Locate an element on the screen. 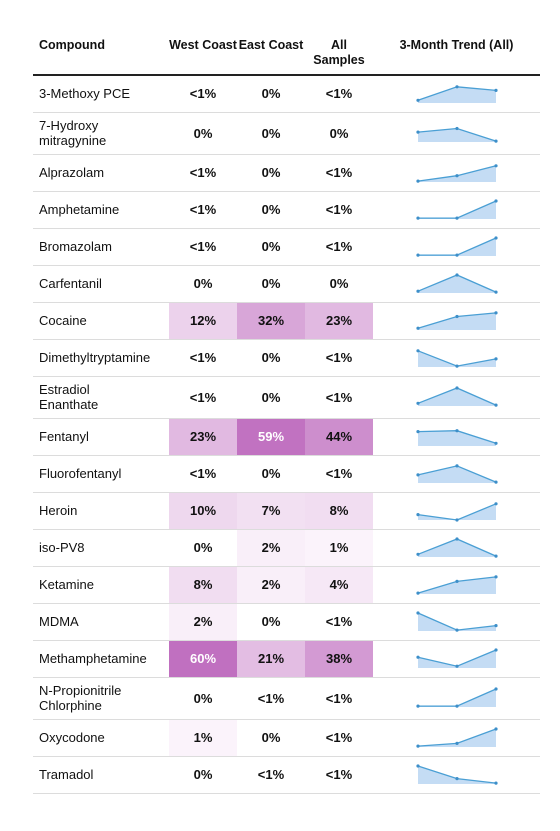 This screenshot has height=831, width=560. compound-name: 7-Hydroxy mitragynine is located at coordinates (73, 133).